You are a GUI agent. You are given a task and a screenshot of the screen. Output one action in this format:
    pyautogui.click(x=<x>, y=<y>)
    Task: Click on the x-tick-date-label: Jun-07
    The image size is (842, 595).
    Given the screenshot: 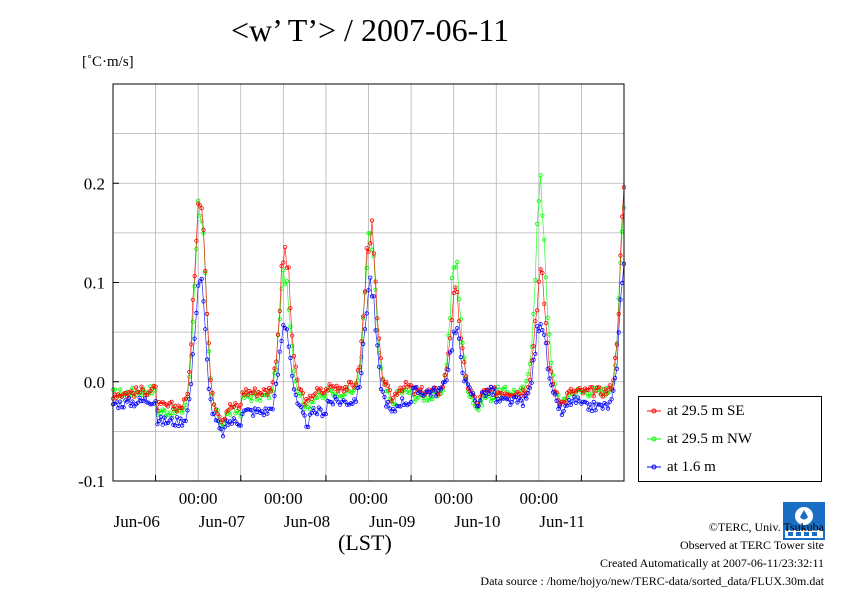 What is the action you would take?
    pyautogui.click(x=222, y=521)
    